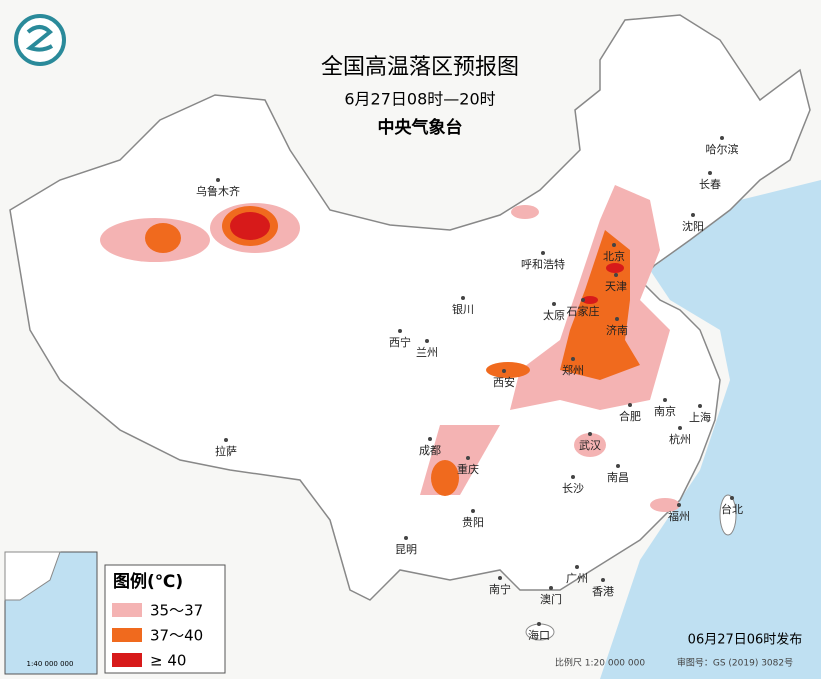 Image resolution: width=821 pixels, height=679 pixels. Describe the element at coordinates (700, 417) in the screenshot. I see `city-label: 上海` at that location.